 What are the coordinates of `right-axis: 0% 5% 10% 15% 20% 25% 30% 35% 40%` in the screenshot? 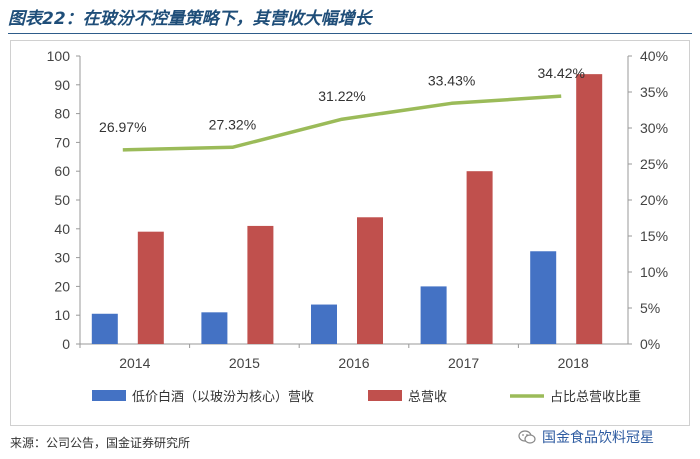 It's located at (647, 200).